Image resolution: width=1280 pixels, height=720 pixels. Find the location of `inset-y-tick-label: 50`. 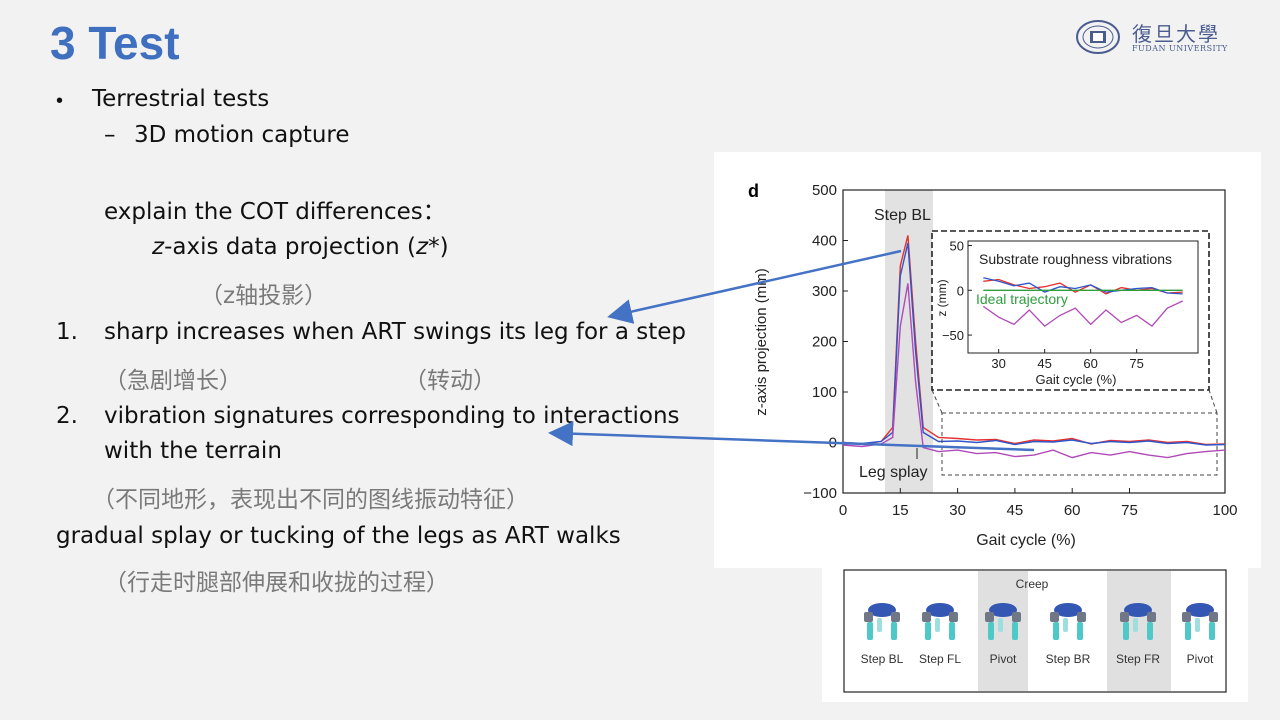

inset-y-tick-label: 50 is located at coordinates (957, 245).